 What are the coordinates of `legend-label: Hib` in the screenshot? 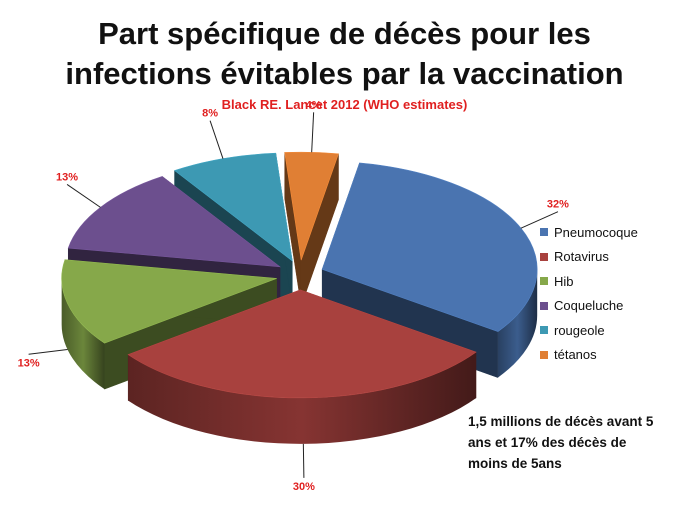 It's located at (564, 281).